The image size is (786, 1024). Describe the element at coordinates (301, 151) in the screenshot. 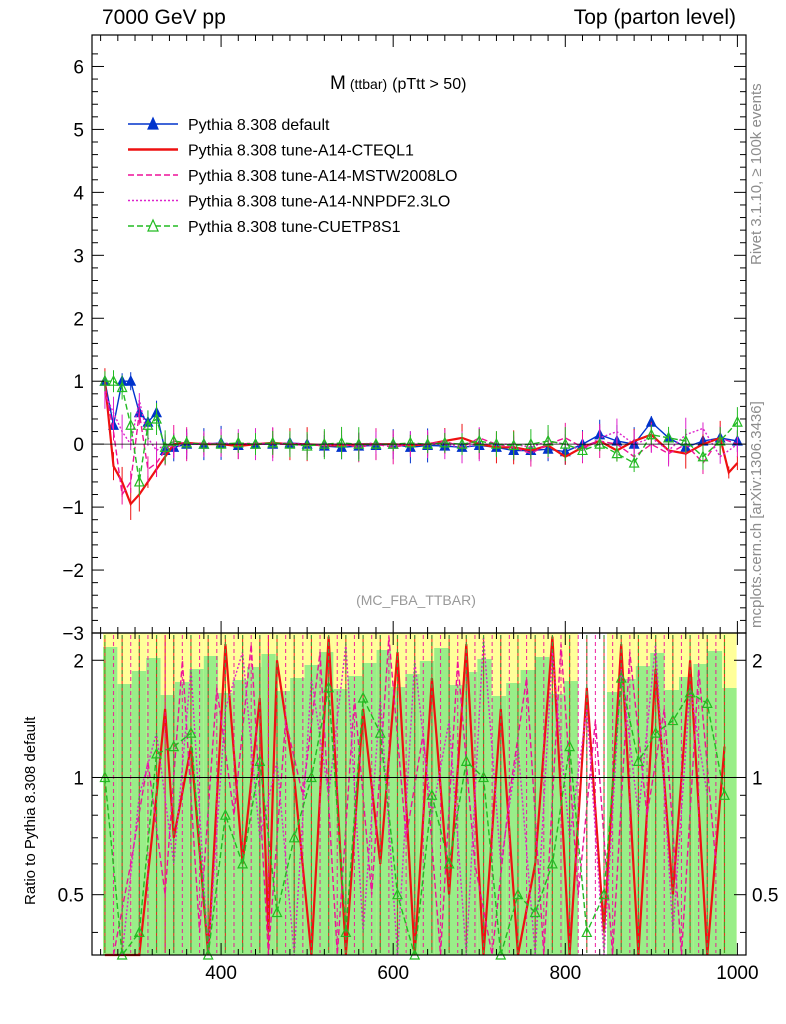

I see `legend-entry: Pythia 8.308 tune-A14-CTEQL1` at that location.